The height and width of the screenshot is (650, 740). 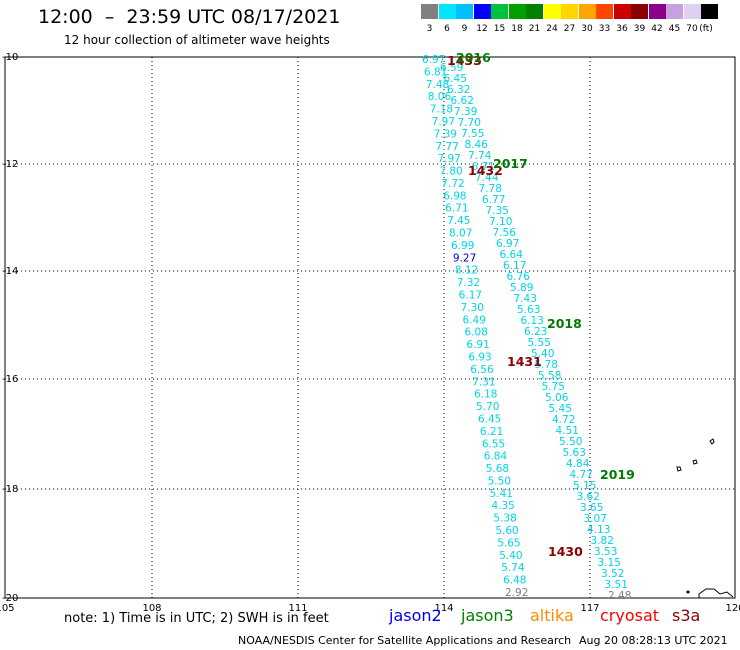 What do you see at coordinates (487, 407) in the screenshot?
I see `wave-height-value: 5.70` at bounding box center [487, 407].